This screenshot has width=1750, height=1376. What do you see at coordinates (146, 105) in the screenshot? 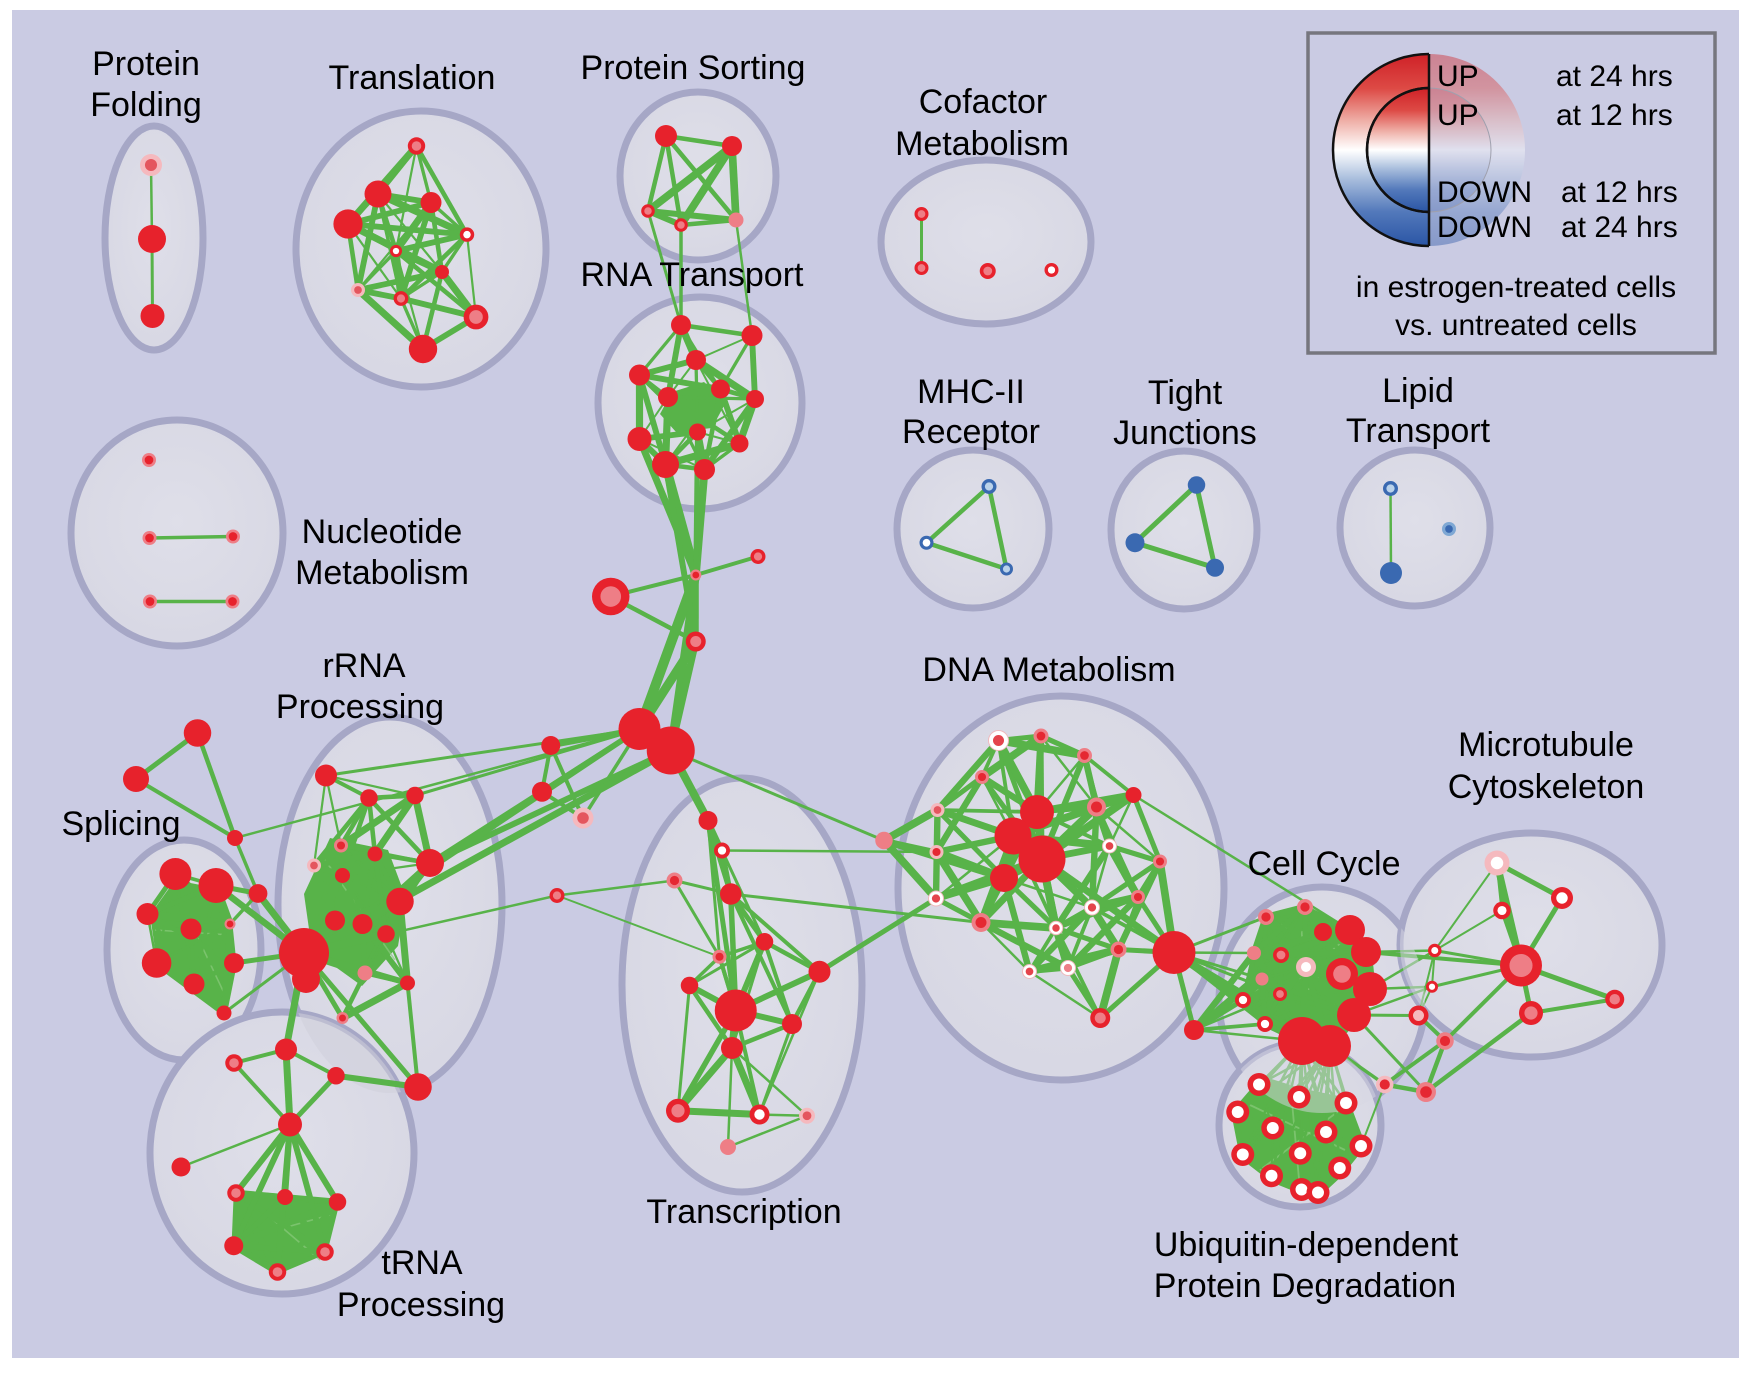
I see `svg-text: Folding` at bounding box center [146, 105].